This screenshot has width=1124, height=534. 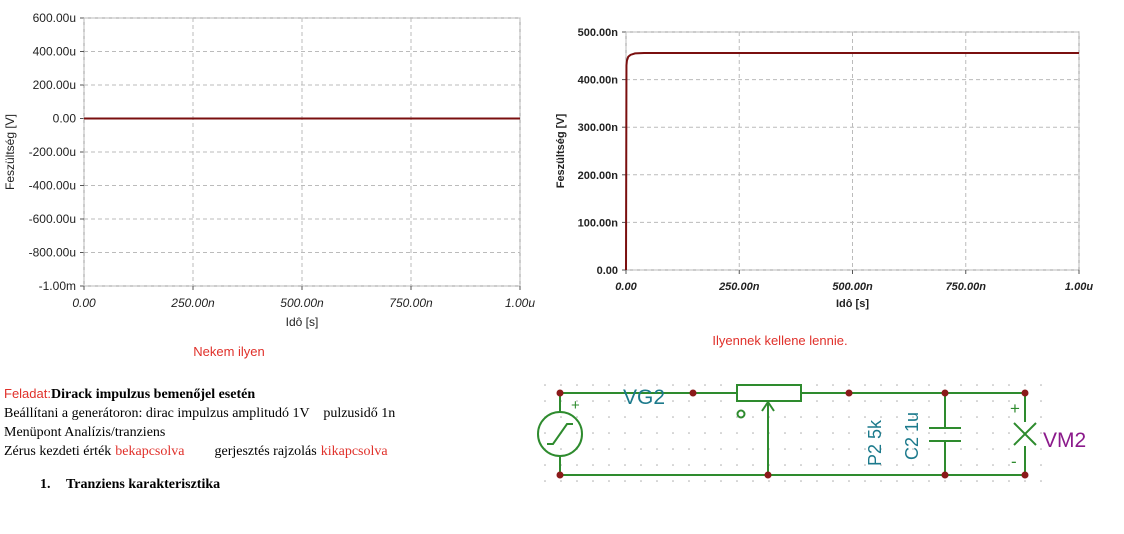 What do you see at coordinates (150, 451) in the screenshot?
I see `zero-state: bekapcsolva` at bounding box center [150, 451].